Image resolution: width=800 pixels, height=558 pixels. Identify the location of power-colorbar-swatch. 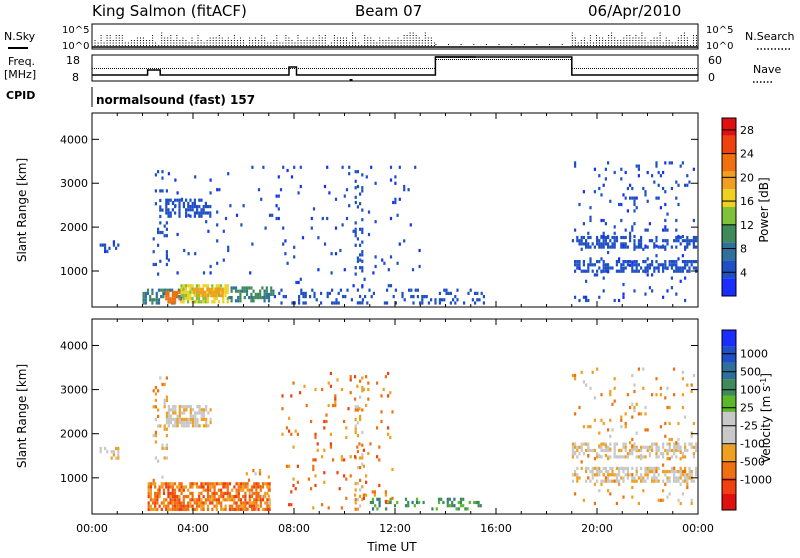
(729, 251).